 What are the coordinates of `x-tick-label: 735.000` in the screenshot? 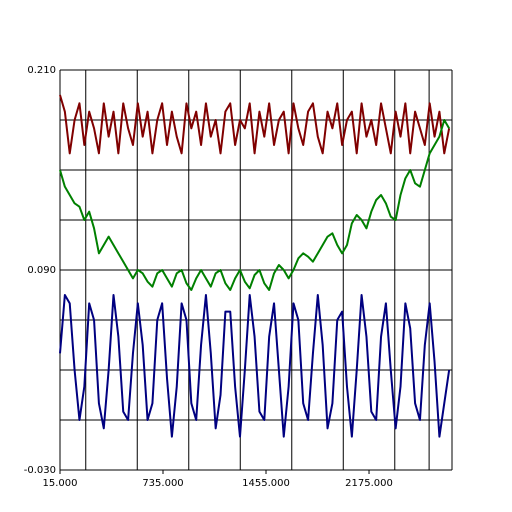 It's located at (162, 483).